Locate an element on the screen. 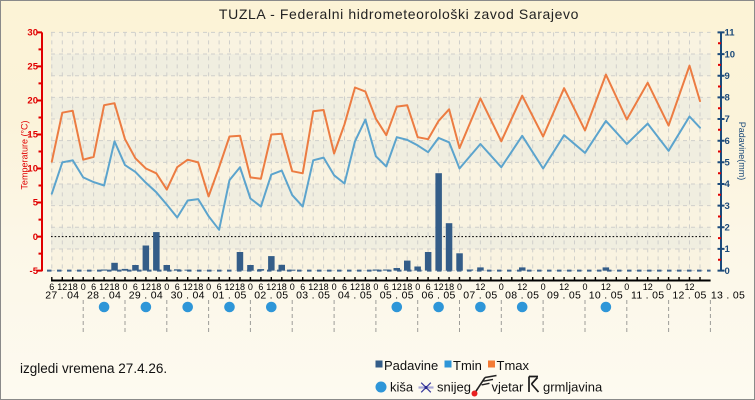 This screenshot has height=400, width=755. svg-text: Padavine(mm) is located at coordinates (742, 151).